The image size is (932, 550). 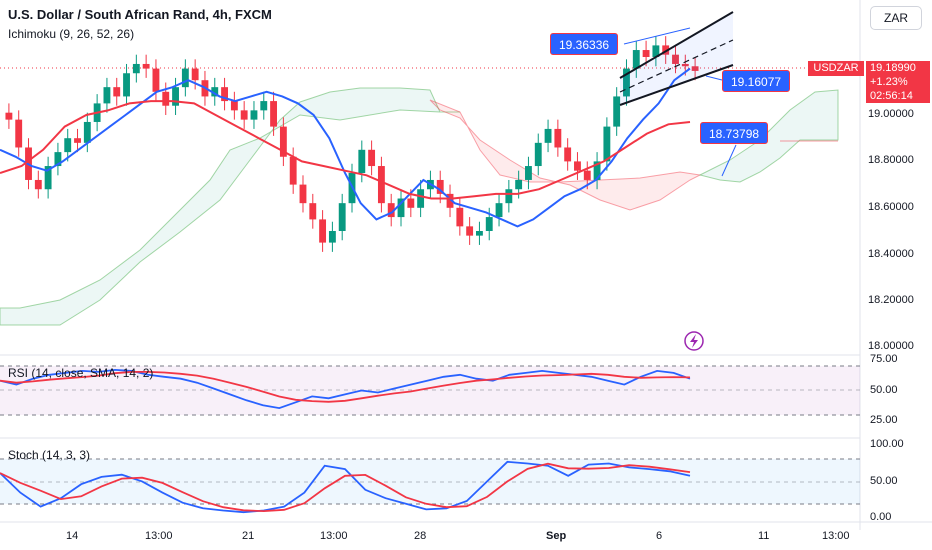 What do you see at coordinates (584, 44) in the screenshot?
I see `price-callout-1: 19.36336` at bounding box center [584, 44].